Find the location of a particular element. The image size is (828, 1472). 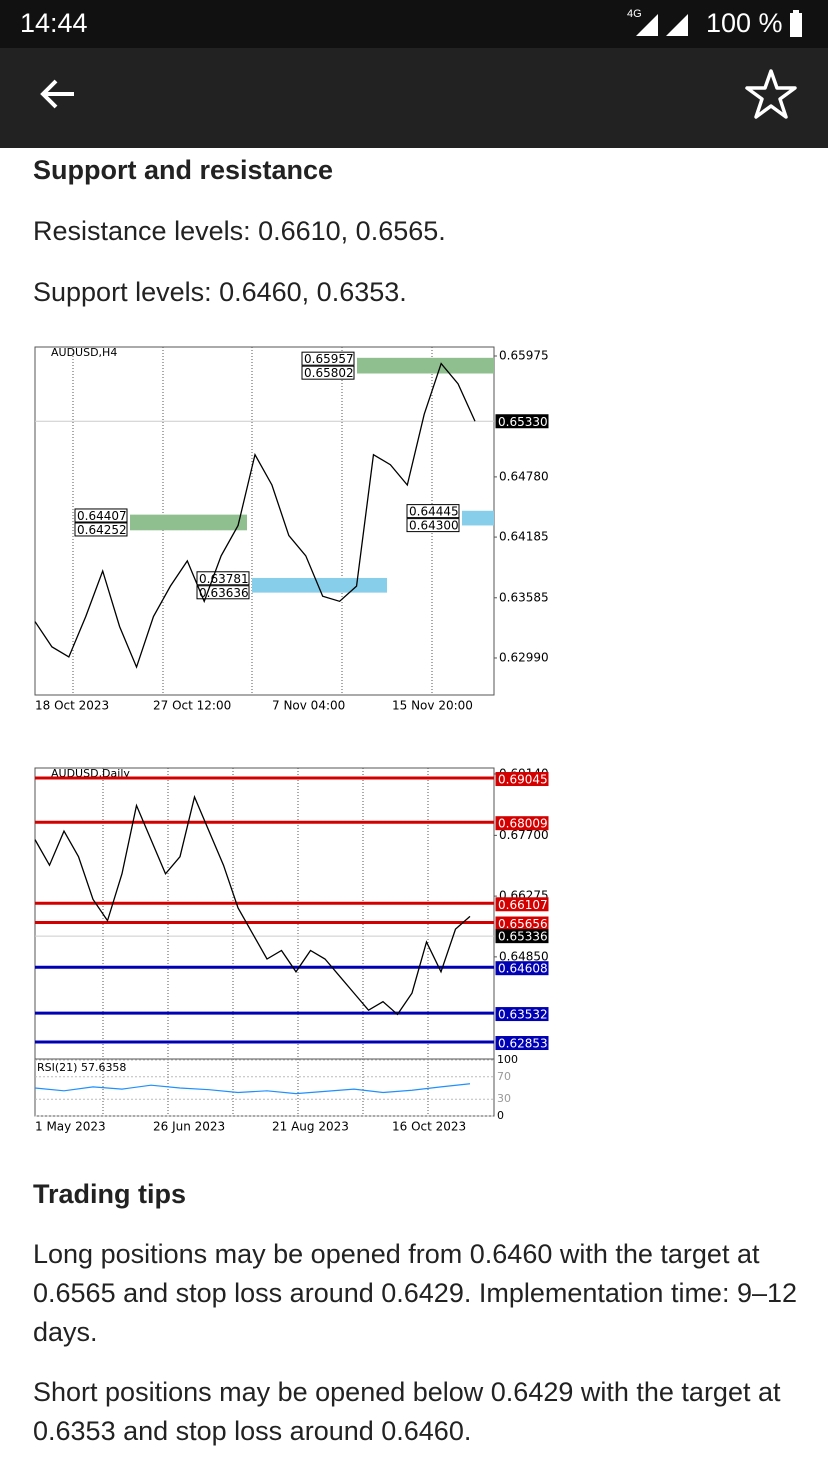

price-tag: 0.65336 is located at coordinates (523, 937).